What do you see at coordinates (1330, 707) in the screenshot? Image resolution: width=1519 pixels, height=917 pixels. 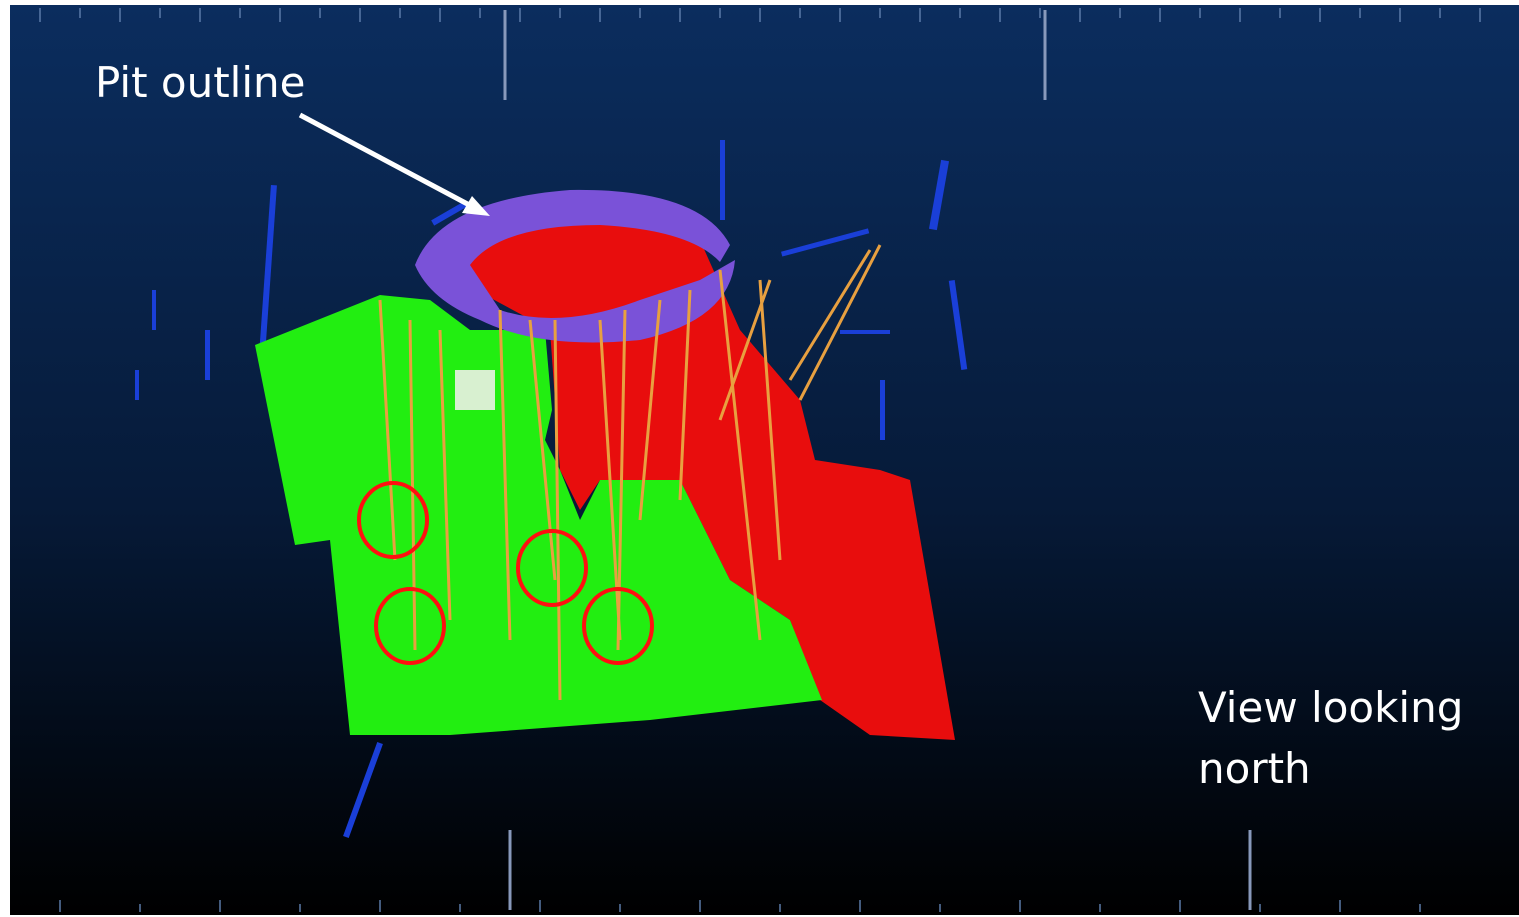 I see `view-label: View looking` at bounding box center [1330, 707].